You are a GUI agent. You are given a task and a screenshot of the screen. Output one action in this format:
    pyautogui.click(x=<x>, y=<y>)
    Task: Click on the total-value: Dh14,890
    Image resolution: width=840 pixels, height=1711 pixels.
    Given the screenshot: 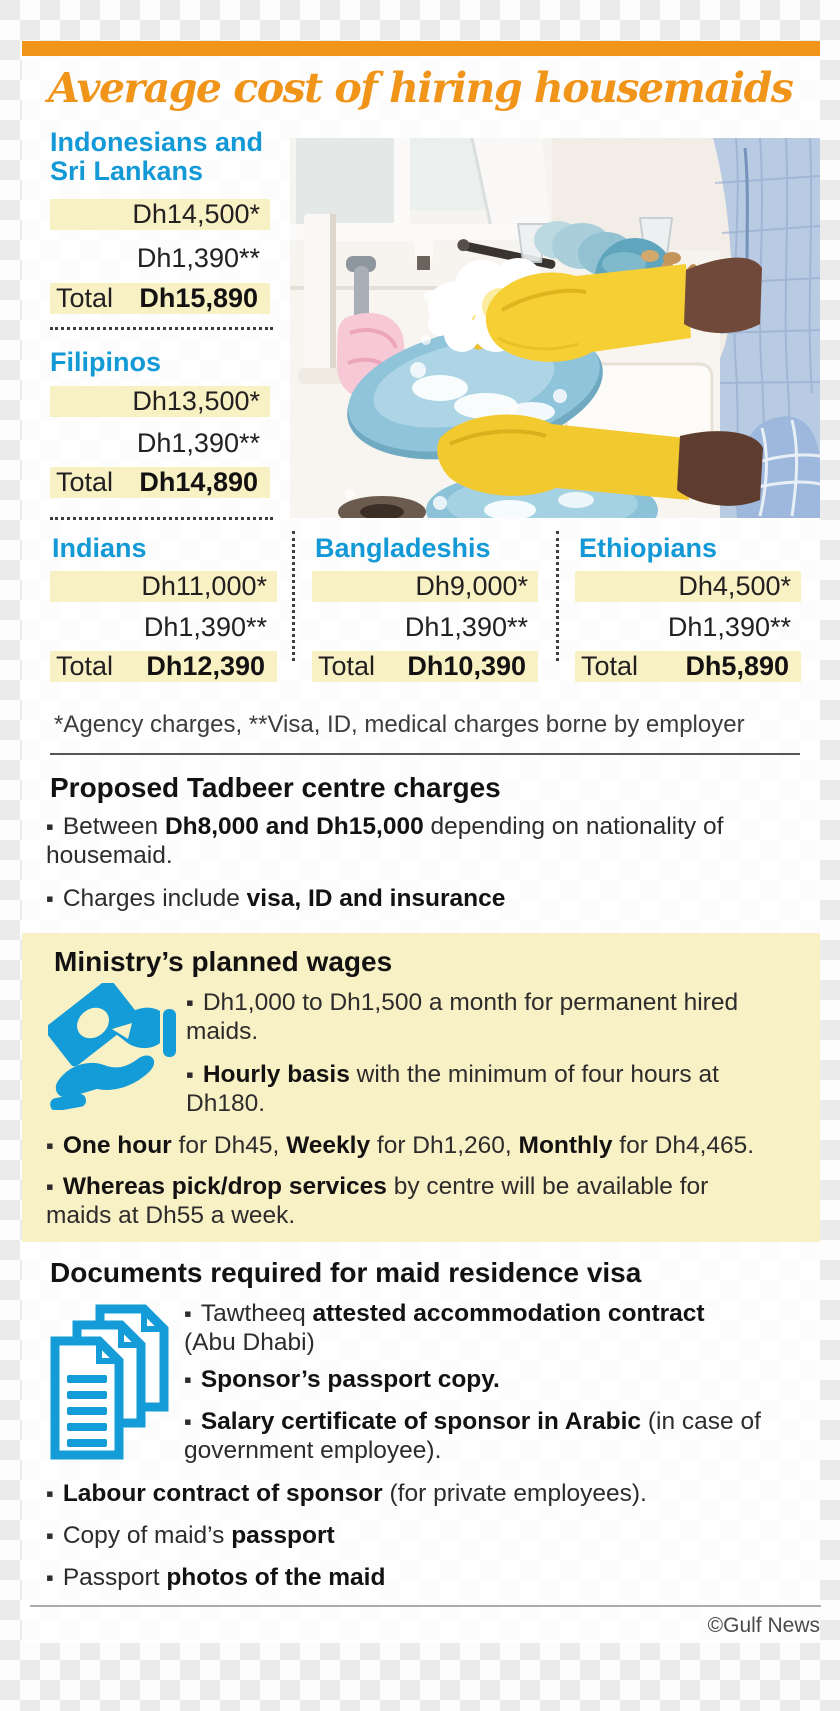 What is the action you would take?
    pyautogui.click(x=198, y=482)
    